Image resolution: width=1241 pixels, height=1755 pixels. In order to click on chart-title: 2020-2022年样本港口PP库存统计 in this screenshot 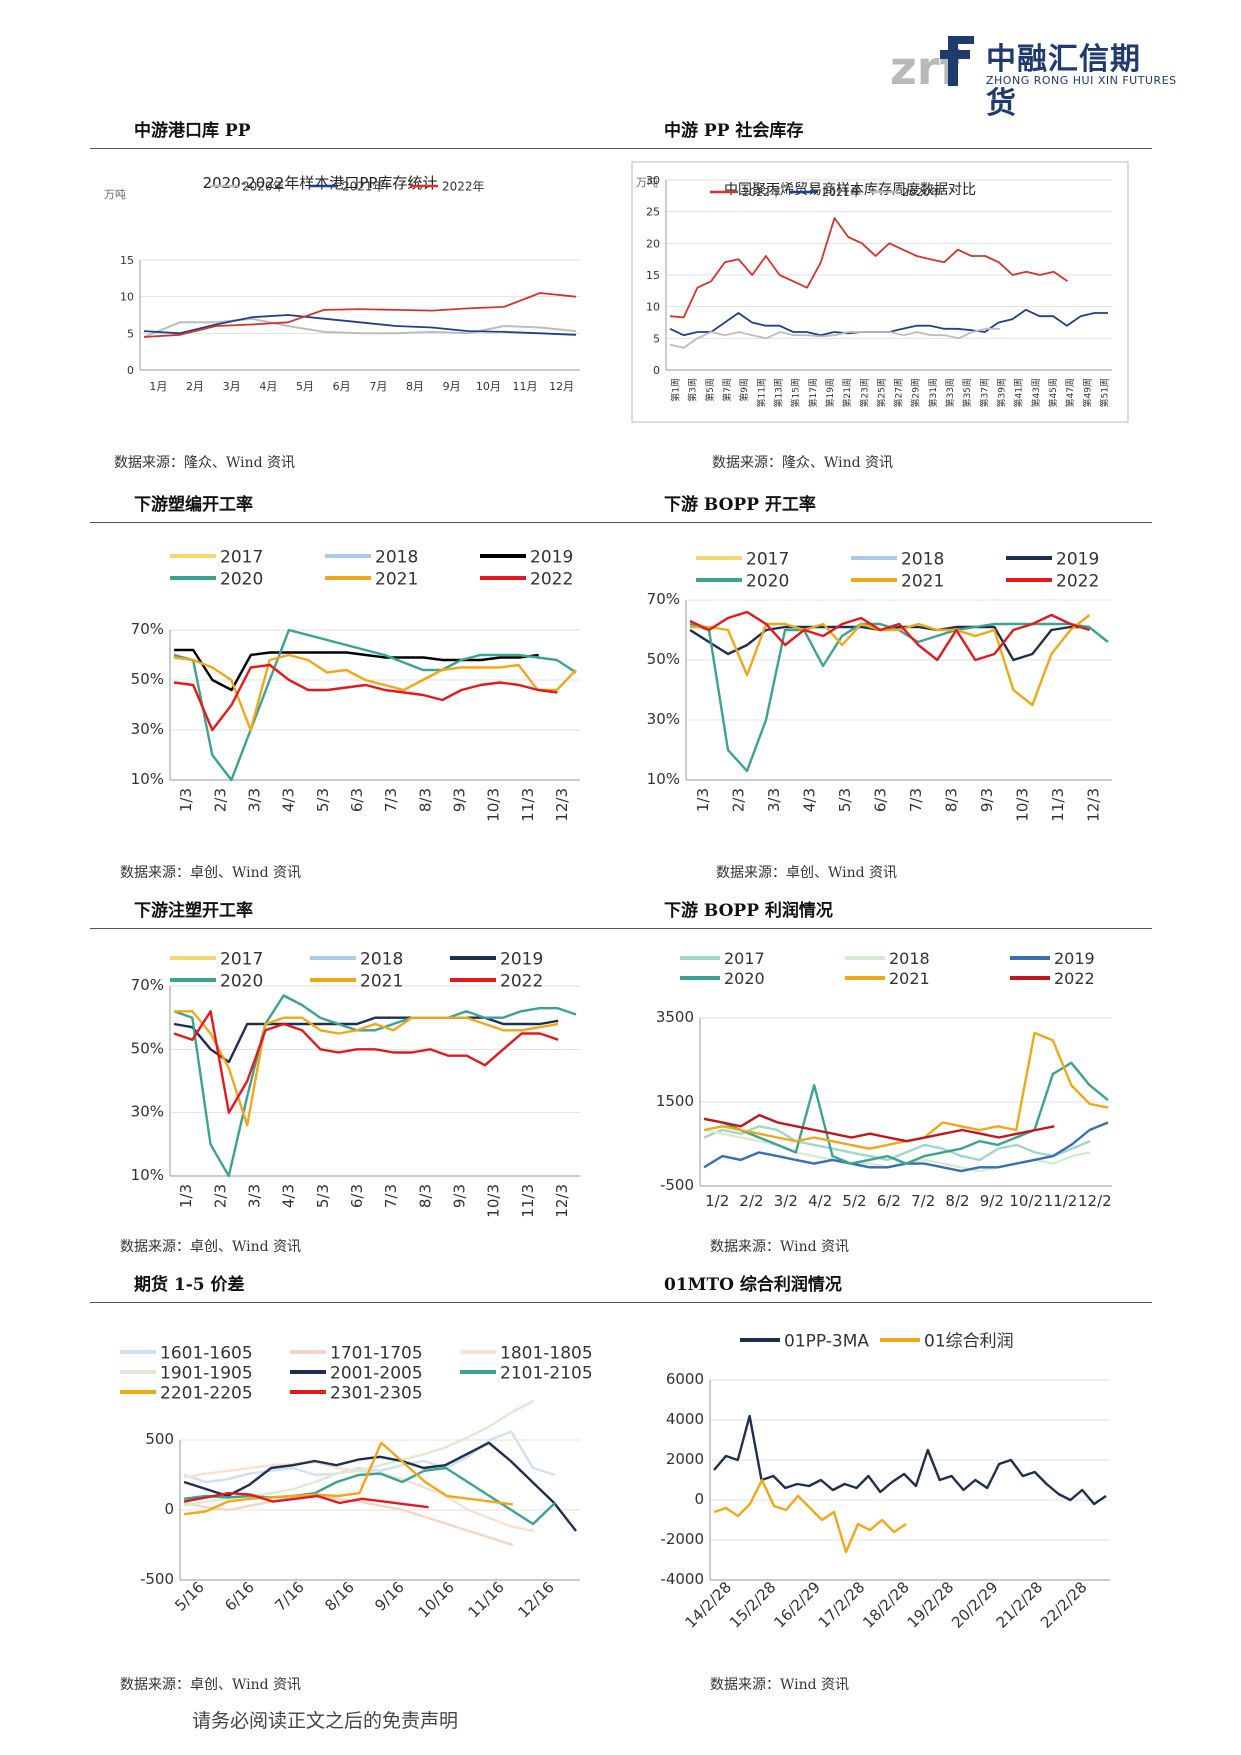, I will do `click(320, 183)`.